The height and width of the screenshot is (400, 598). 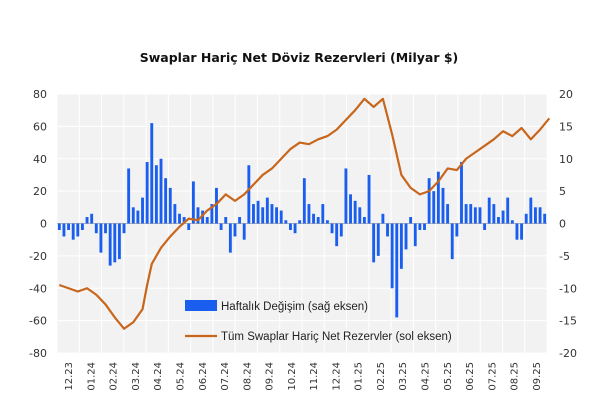 I want to click on x-tick-label: 05.25, so click(x=448, y=376).